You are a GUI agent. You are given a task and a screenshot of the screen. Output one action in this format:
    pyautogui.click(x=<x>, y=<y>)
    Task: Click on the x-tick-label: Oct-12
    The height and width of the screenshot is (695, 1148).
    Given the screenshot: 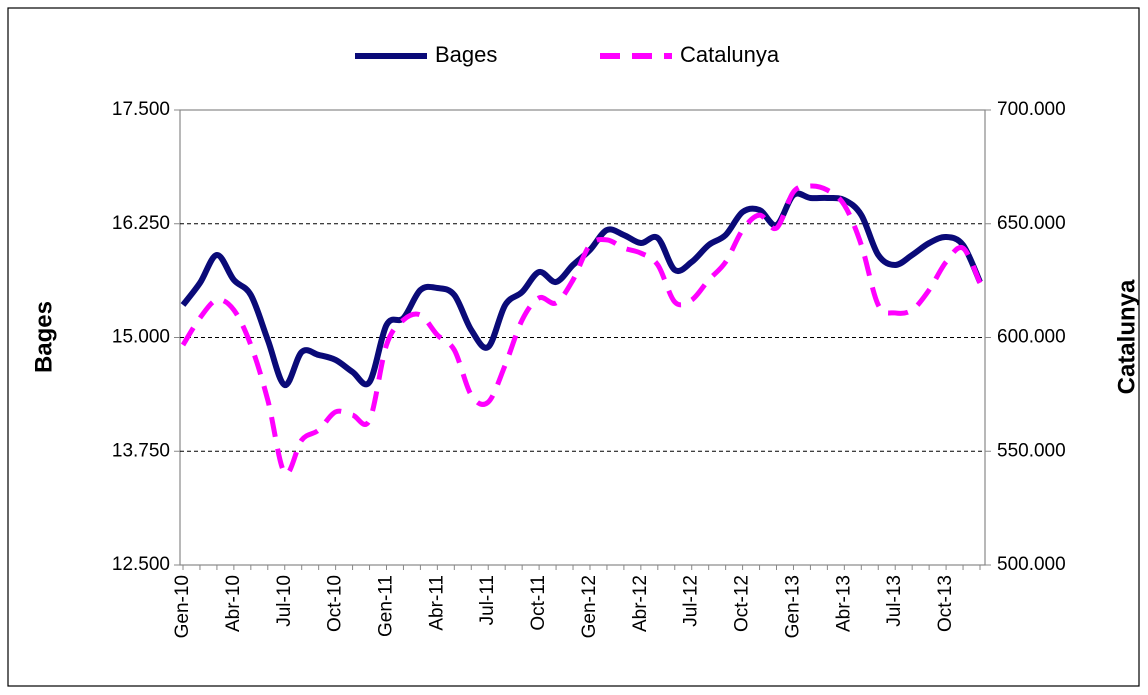 What is the action you would take?
    pyautogui.click(x=742, y=603)
    